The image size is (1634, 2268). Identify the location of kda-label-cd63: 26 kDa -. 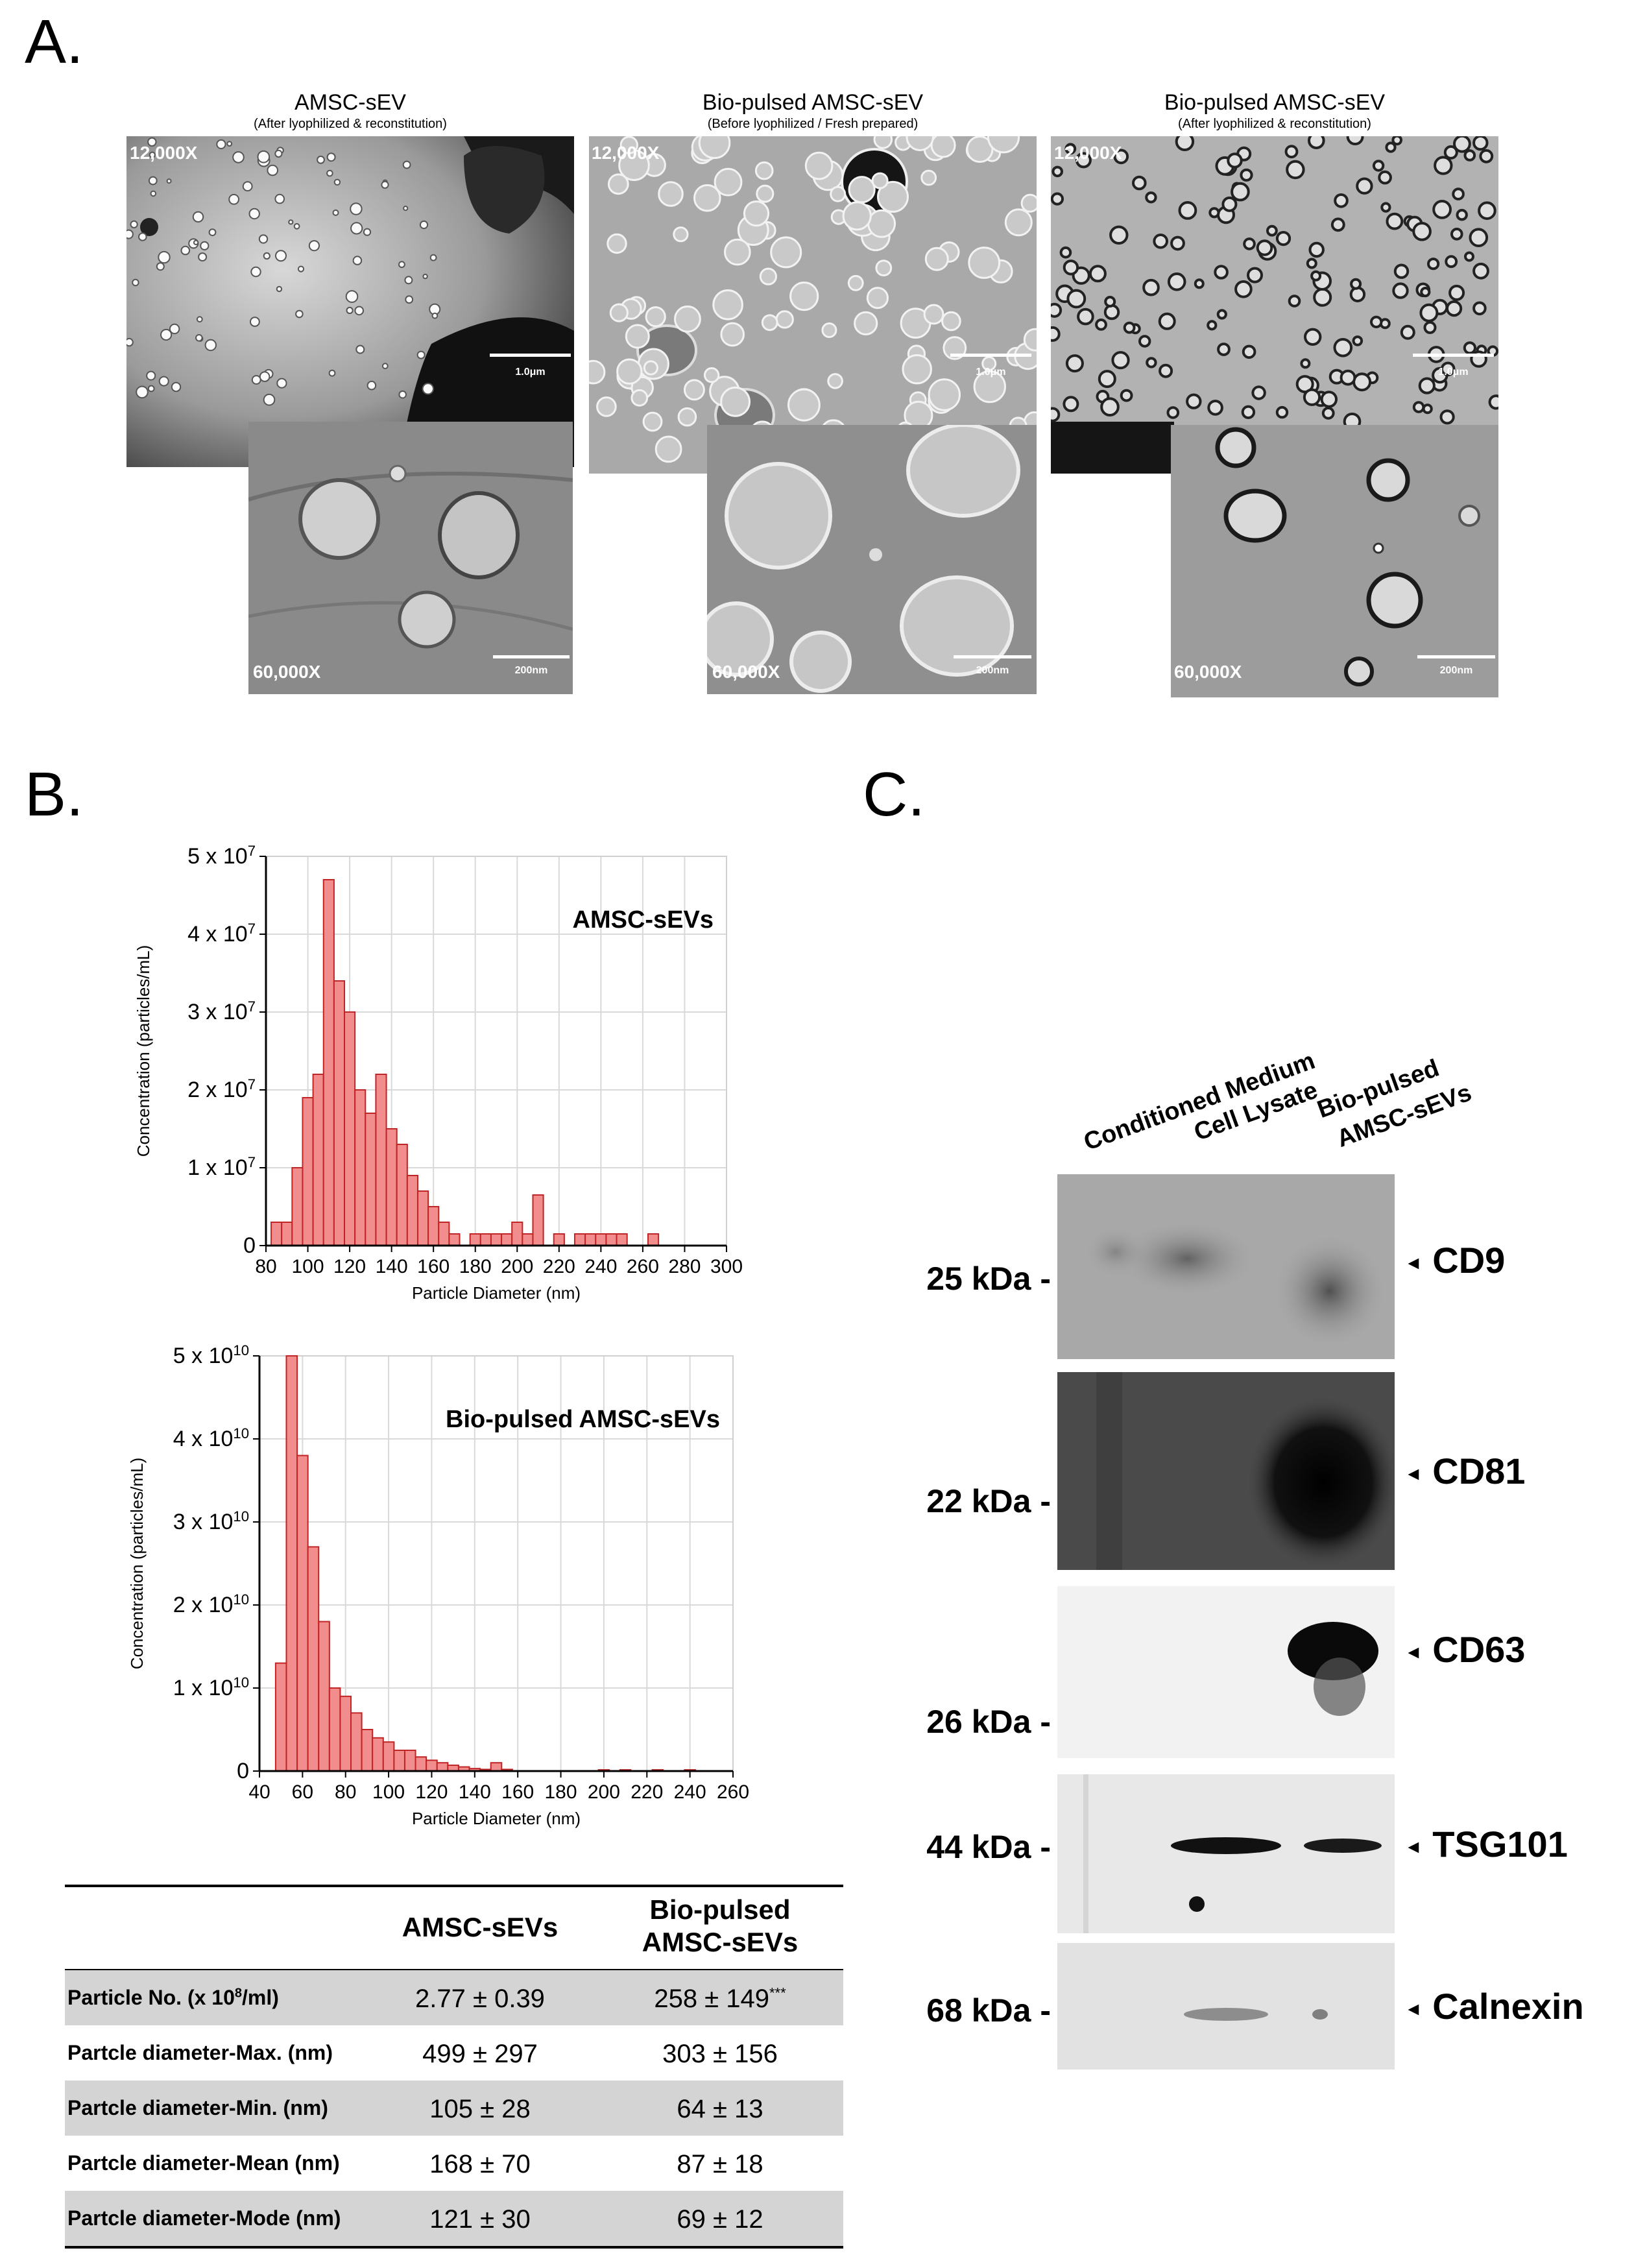
(988, 1722).